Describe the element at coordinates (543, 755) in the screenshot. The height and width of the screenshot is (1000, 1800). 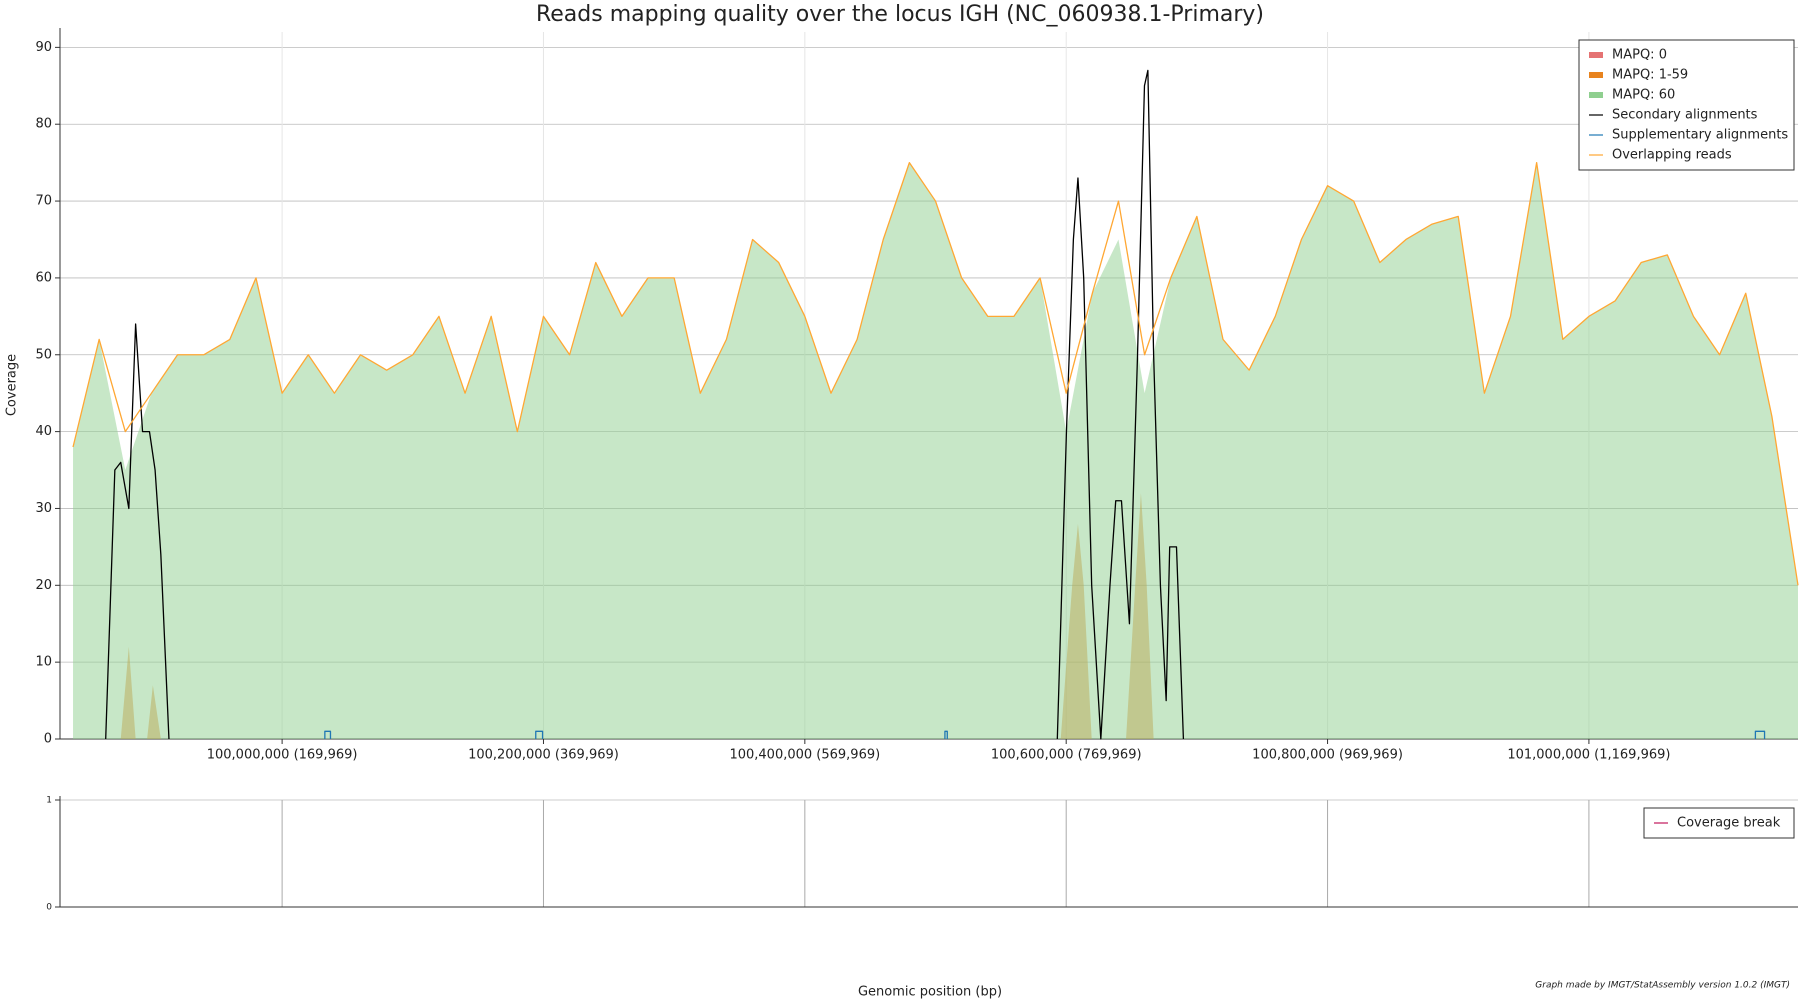
I see `x-tick-label: 100,200,000 (369,969)` at that location.